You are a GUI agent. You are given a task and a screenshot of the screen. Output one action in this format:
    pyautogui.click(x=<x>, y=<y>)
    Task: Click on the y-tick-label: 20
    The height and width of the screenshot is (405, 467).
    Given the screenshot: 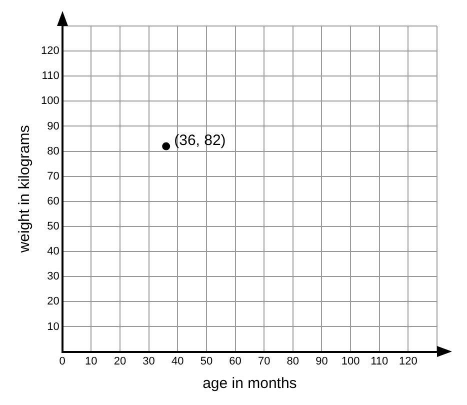 What is the action you would take?
    pyautogui.click(x=53, y=302)
    